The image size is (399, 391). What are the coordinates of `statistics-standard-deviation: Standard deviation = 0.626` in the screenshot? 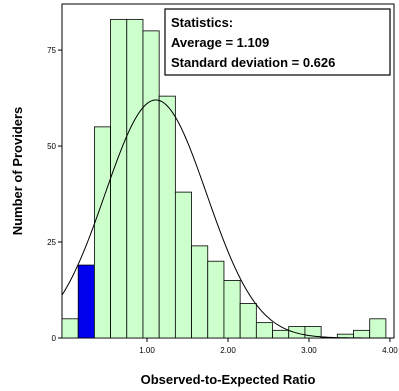 It's located at (253, 62).